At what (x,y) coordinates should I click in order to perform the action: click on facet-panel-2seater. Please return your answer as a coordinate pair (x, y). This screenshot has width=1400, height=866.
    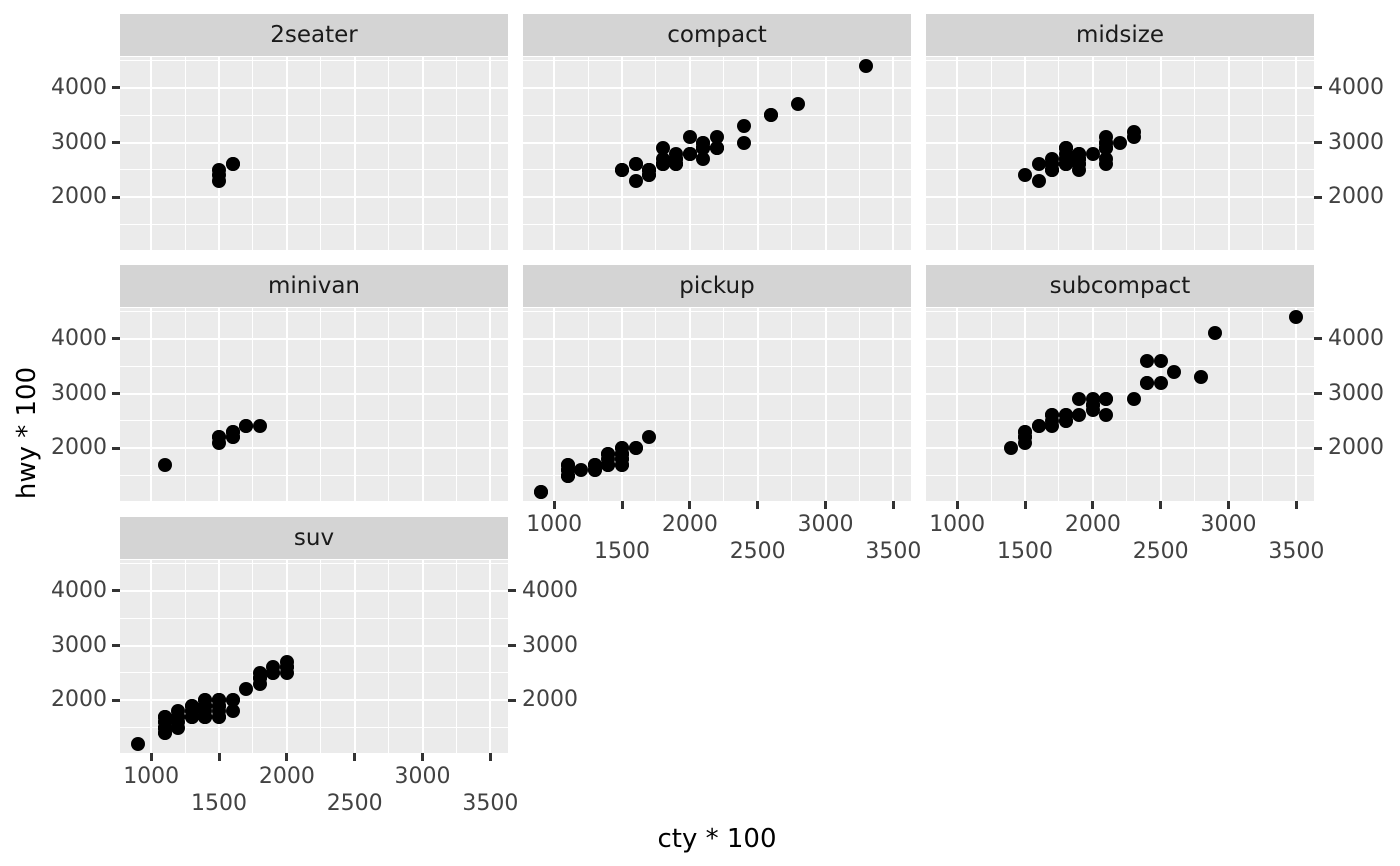
    Looking at the image, I should click on (314, 153).